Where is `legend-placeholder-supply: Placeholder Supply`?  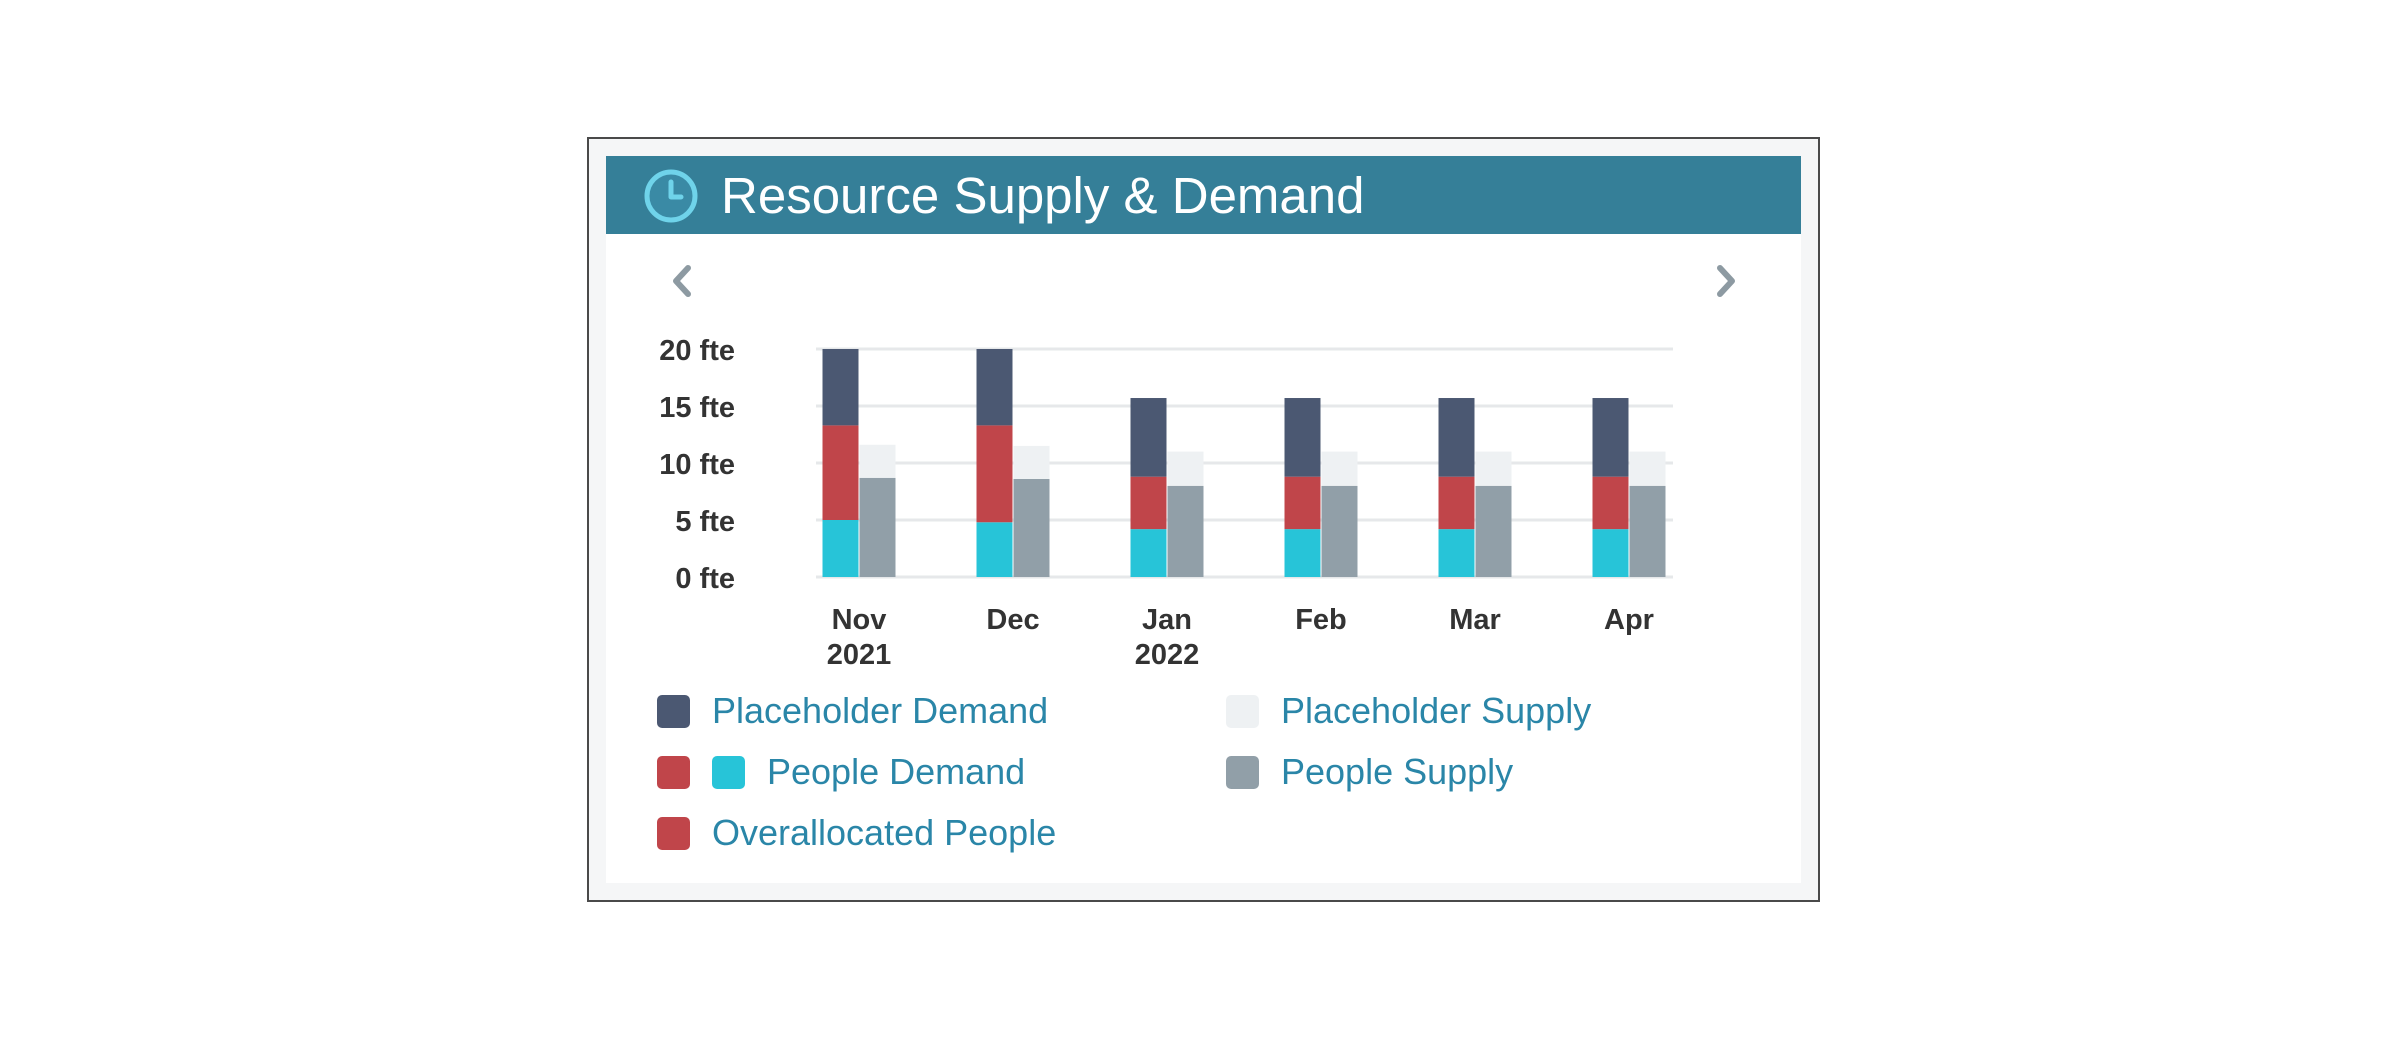
legend-placeholder-supply: Placeholder Supply is located at coordinates (1408, 711).